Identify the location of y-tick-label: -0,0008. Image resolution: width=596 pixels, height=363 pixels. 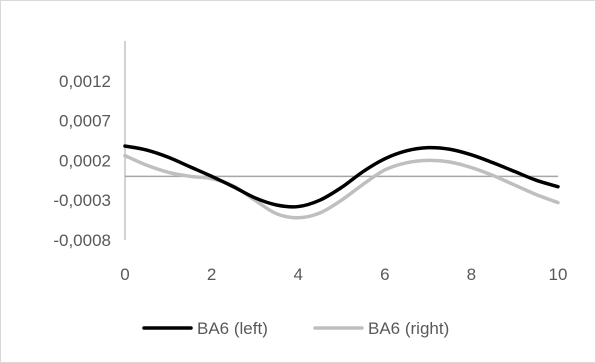
(82, 240).